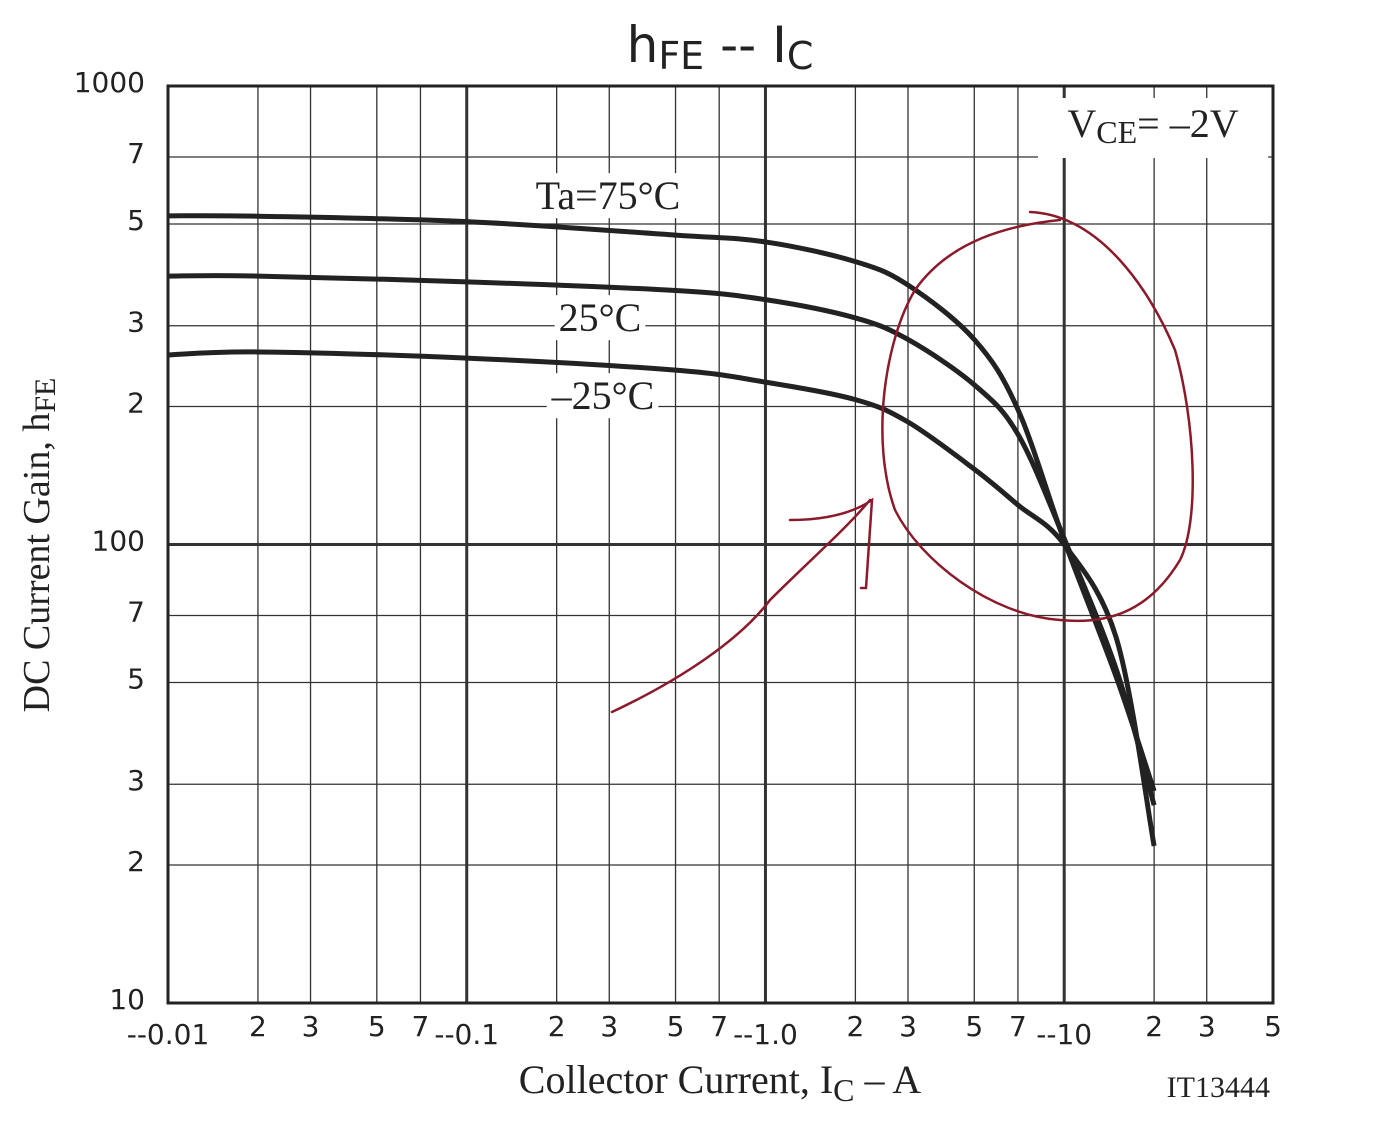 This screenshot has width=1395, height=1125. What do you see at coordinates (45, 395) in the screenshot?
I see `y-label-sub: FE` at bounding box center [45, 395].